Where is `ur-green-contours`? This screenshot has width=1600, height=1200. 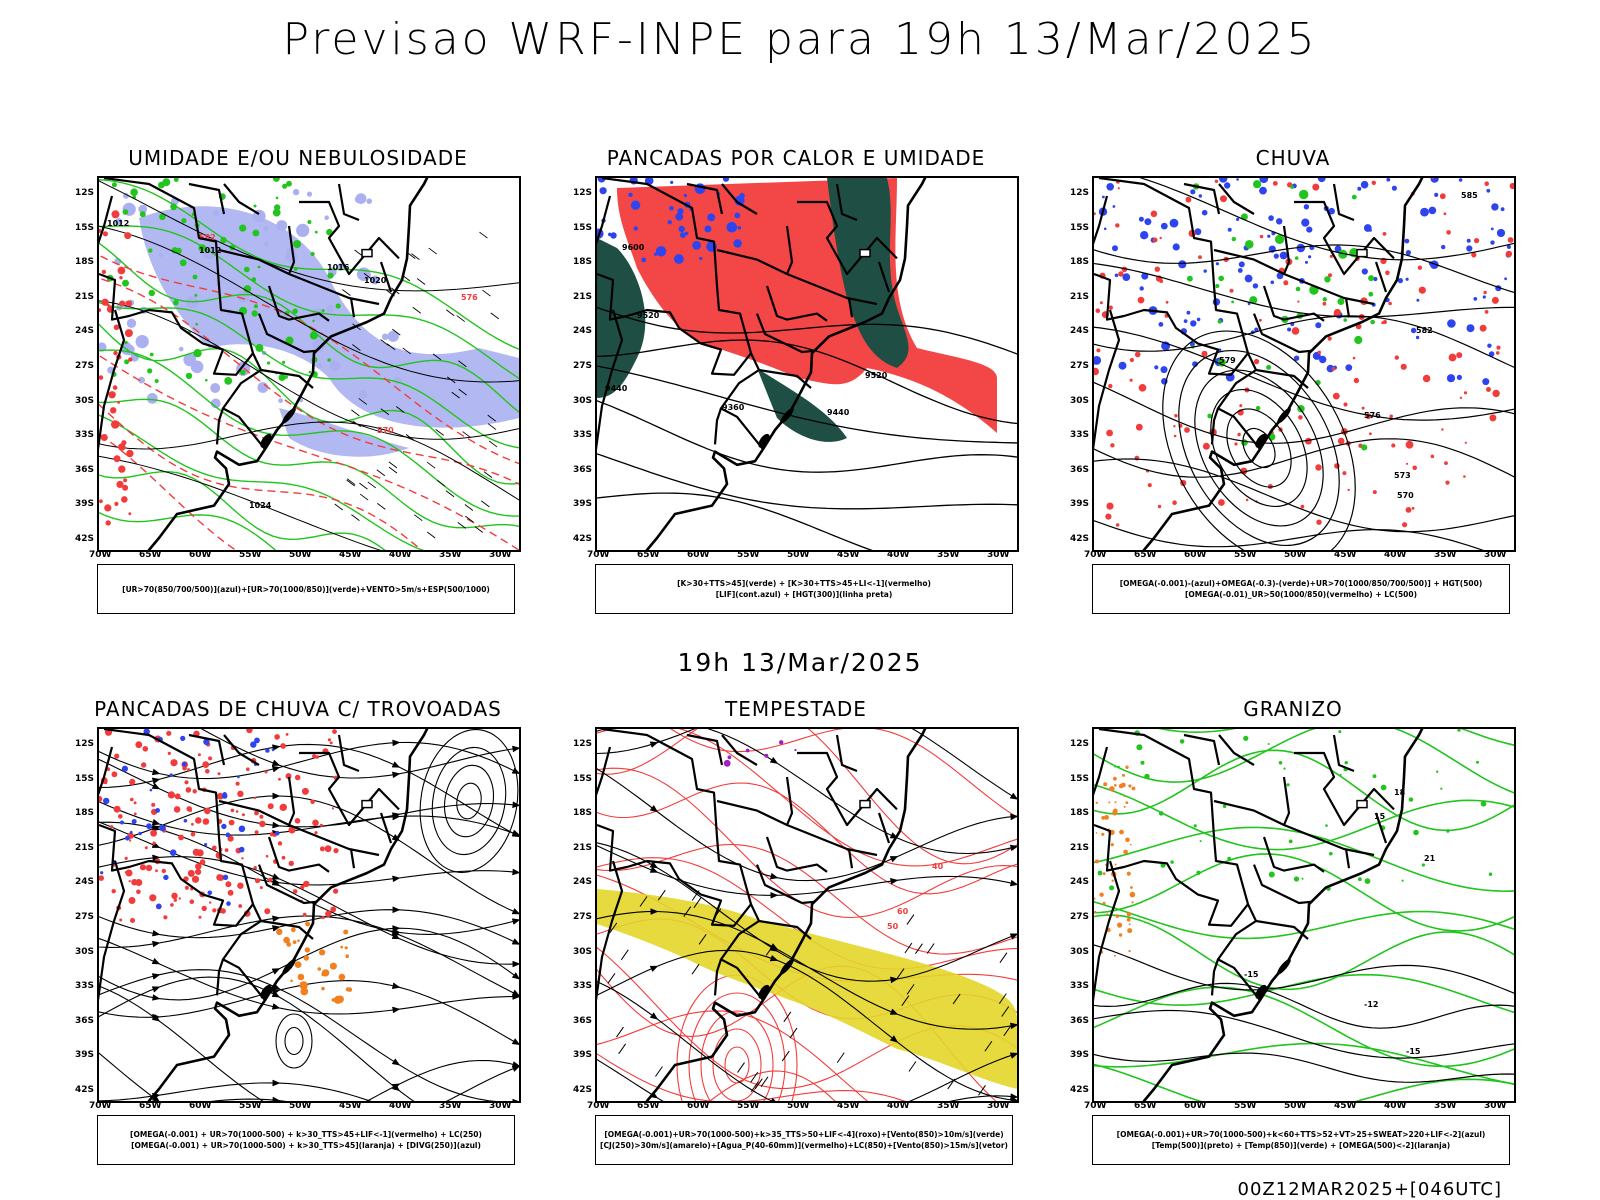 ur-green-contours is located at coordinates (309, 364).